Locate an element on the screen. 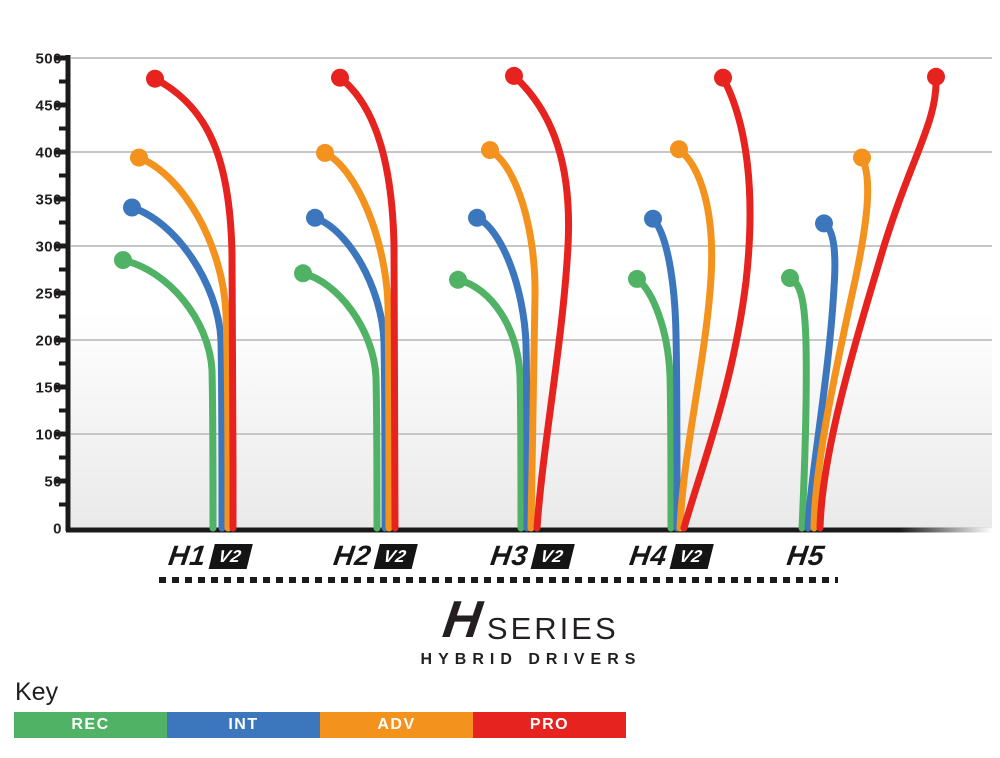 This screenshot has height=758, width=1000. disc-badge-h3: V2 is located at coordinates (552, 556).